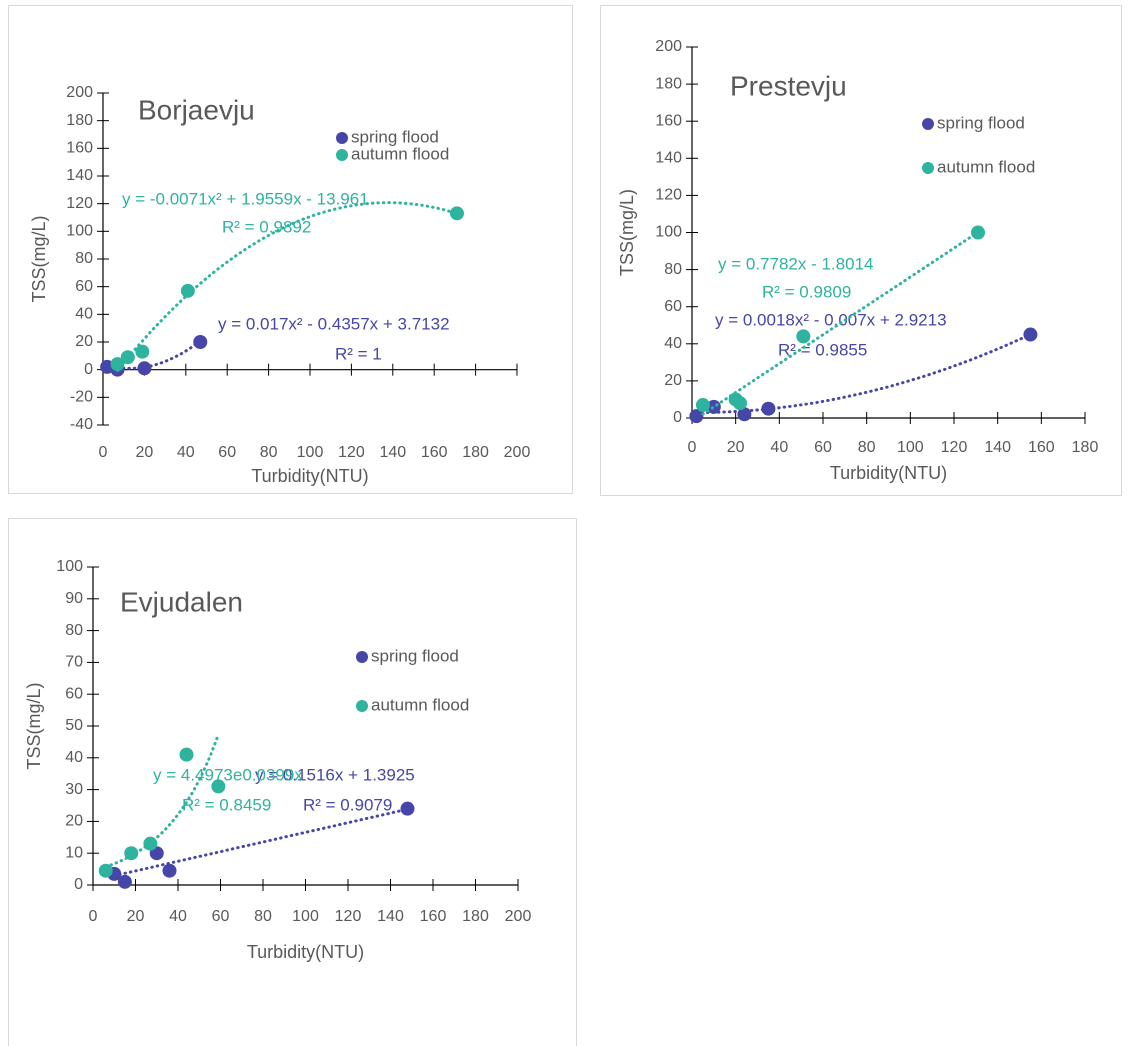 Image resolution: width=1128 pixels, height=1046 pixels. Describe the element at coordinates (335, 774) in the screenshot. I see `trendline-equation: y = 0.1516x + 1.3925` at that location.